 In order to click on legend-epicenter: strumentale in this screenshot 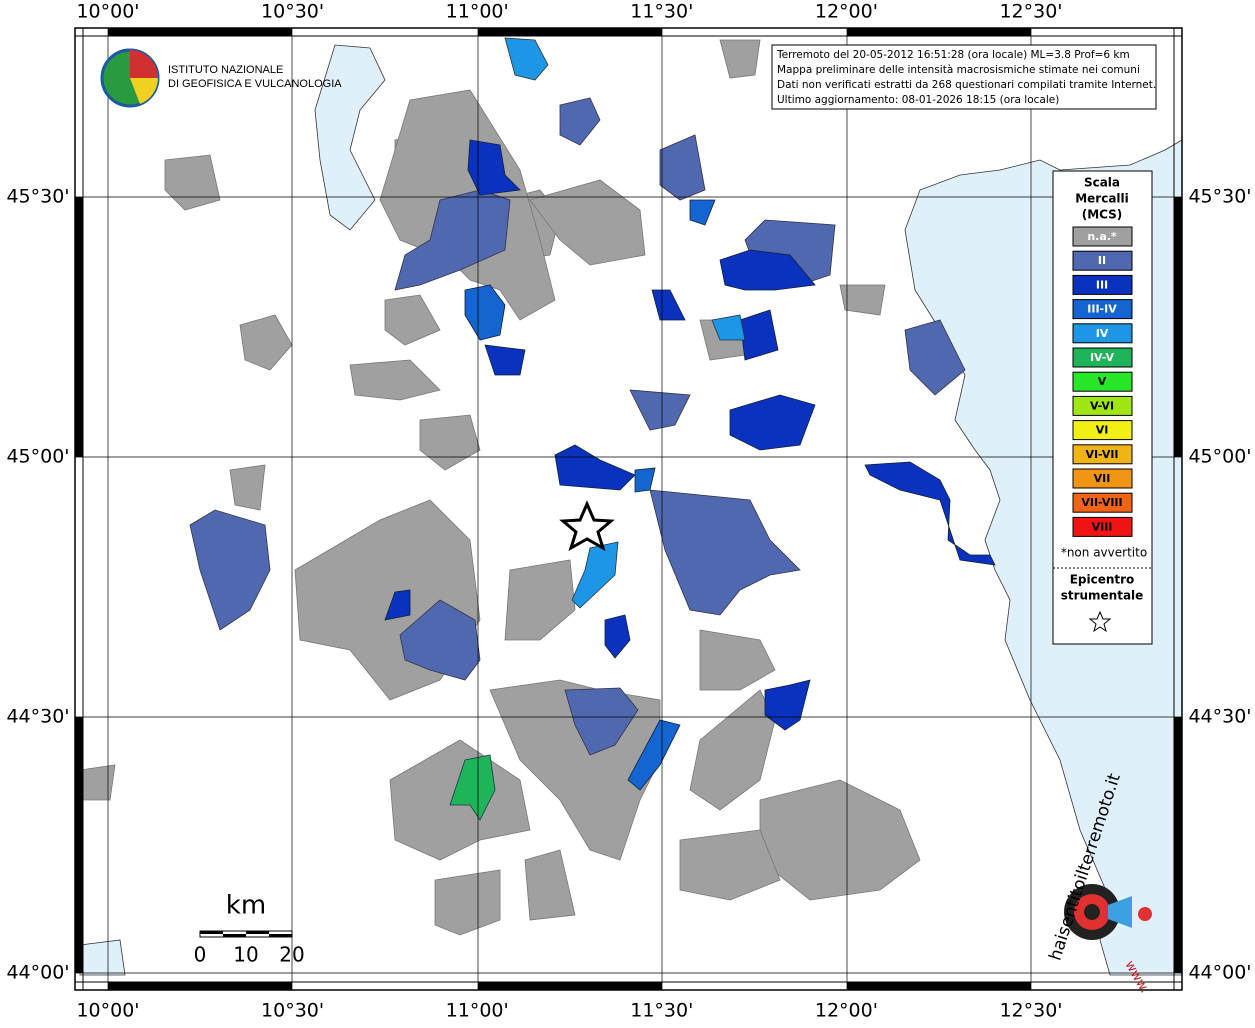, I will do `click(1102, 596)`.